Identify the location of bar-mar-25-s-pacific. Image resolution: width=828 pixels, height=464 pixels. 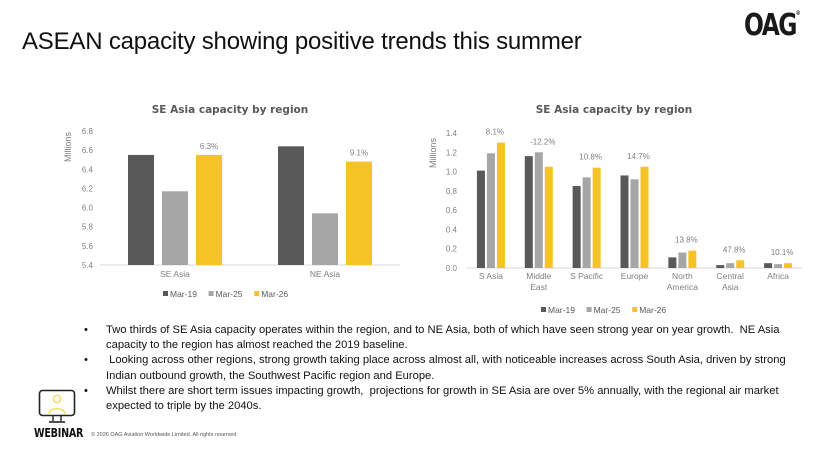
(586, 222).